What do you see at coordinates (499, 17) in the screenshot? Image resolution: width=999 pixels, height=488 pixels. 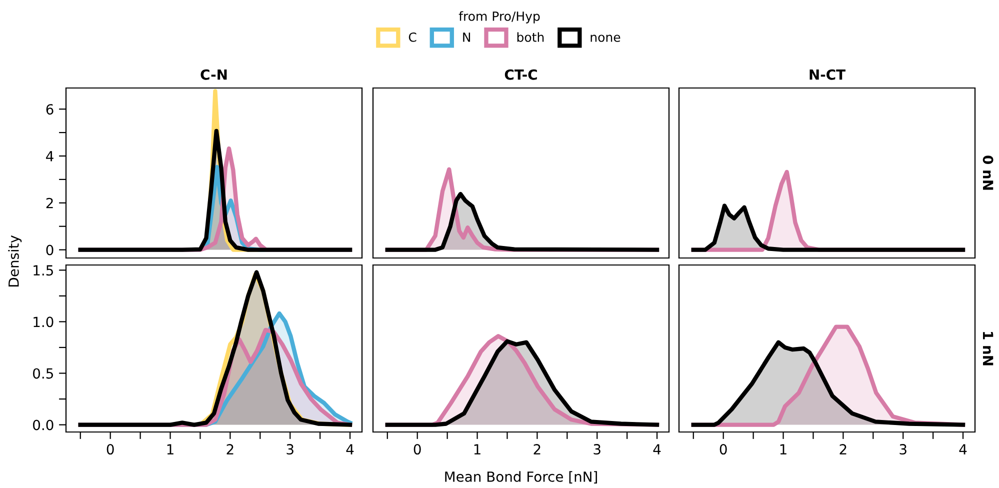 I see `legend-title: from Pro/Hyp` at bounding box center [499, 17].